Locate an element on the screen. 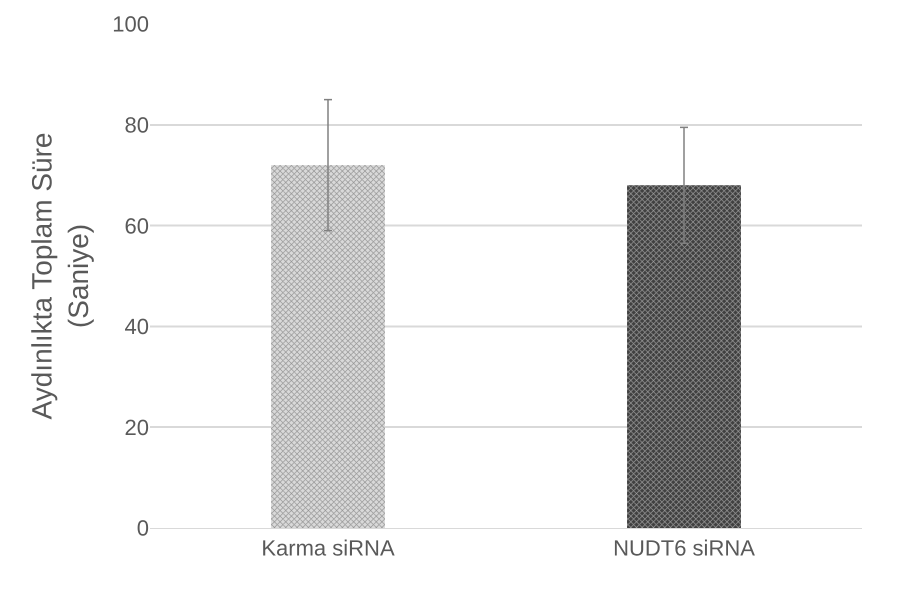 Image resolution: width=902 pixels, height=598 pixels. x-tick-label: NUDT6 siRNA is located at coordinates (684, 547).